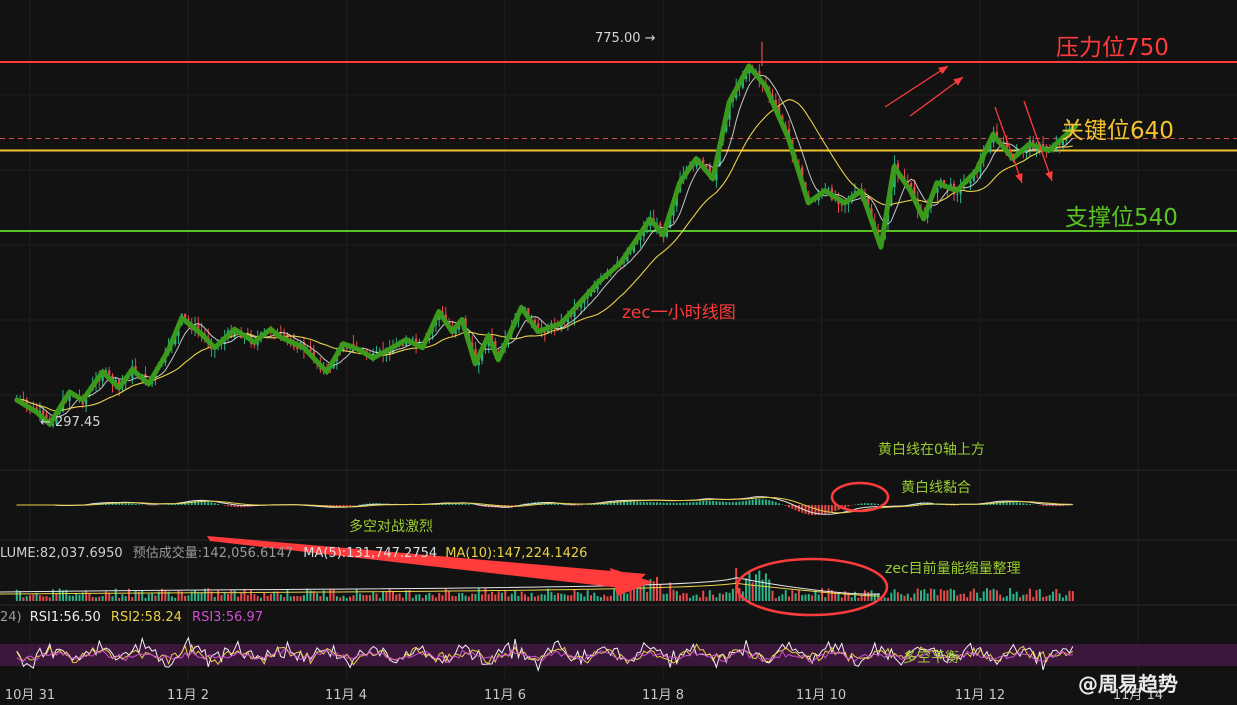 The image size is (1237, 705). What do you see at coordinates (440, 589) in the screenshot?
I see `volume-ma10-line` at bounding box center [440, 589].